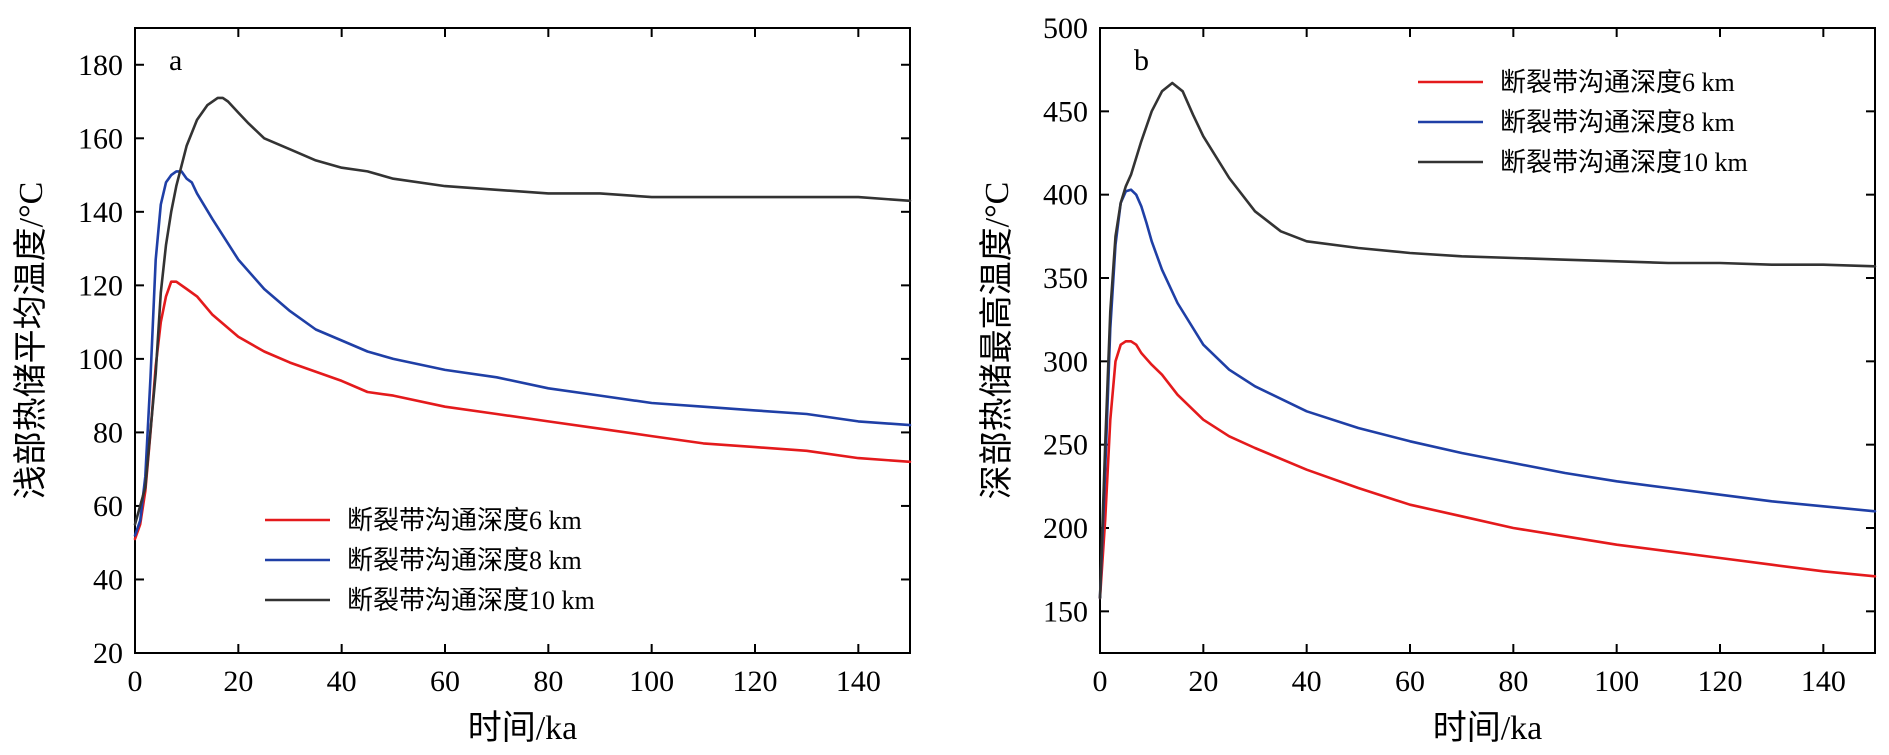 The height and width of the screenshot is (755, 1889). What do you see at coordinates (108, 506) in the screenshot?
I see `y-tick-label: 60` at bounding box center [108, 506].